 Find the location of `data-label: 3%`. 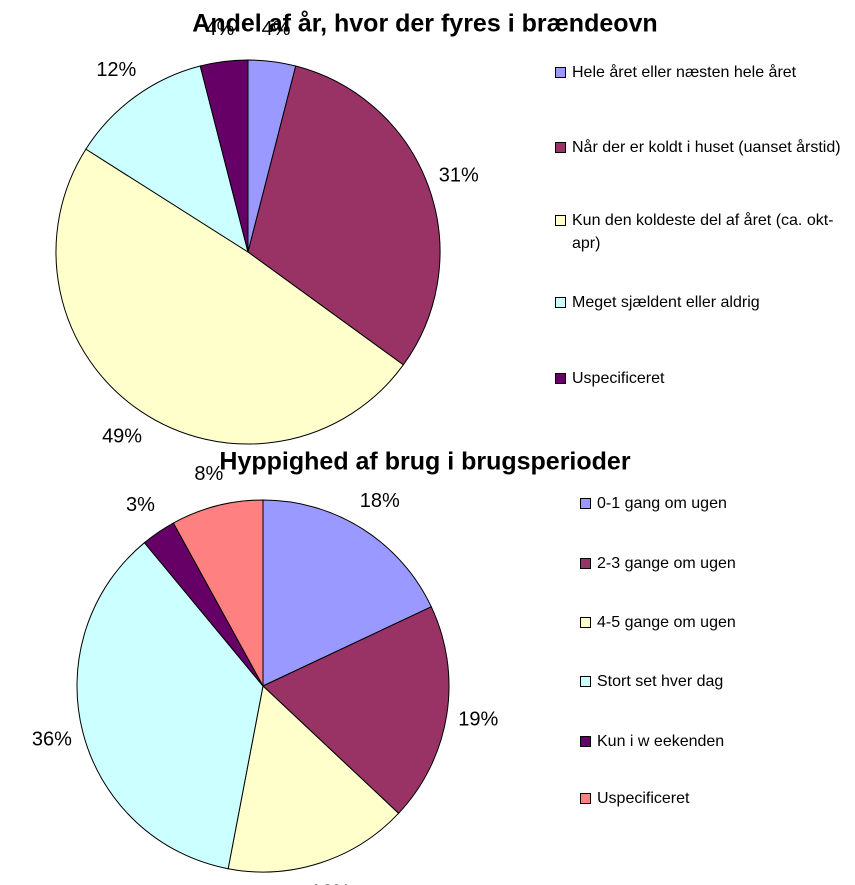

data-label: 3% is located at coordinates (140, 505).